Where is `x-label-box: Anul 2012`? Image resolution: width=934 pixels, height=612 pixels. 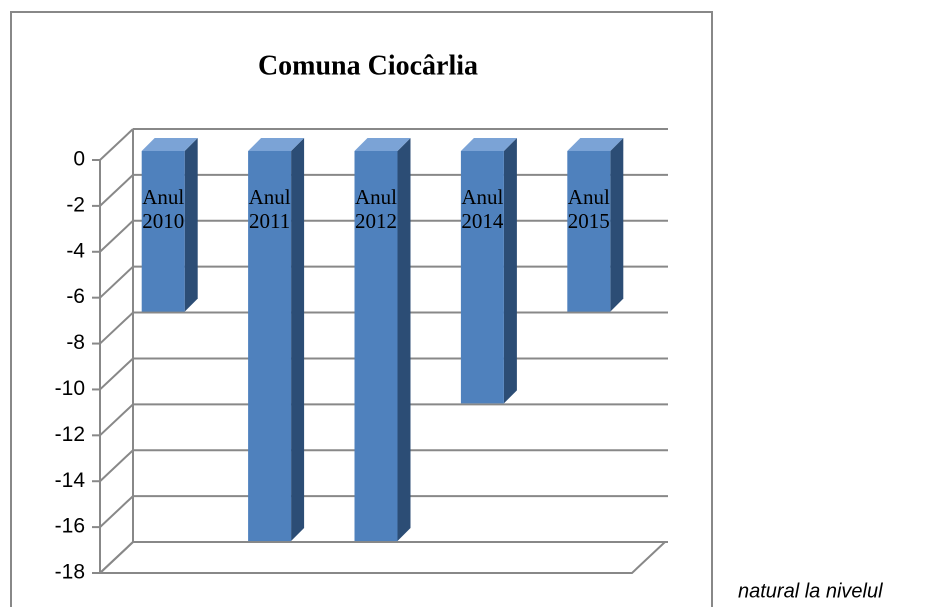 x-label-box: Anul 2012 is located at coordinates (376, 209).